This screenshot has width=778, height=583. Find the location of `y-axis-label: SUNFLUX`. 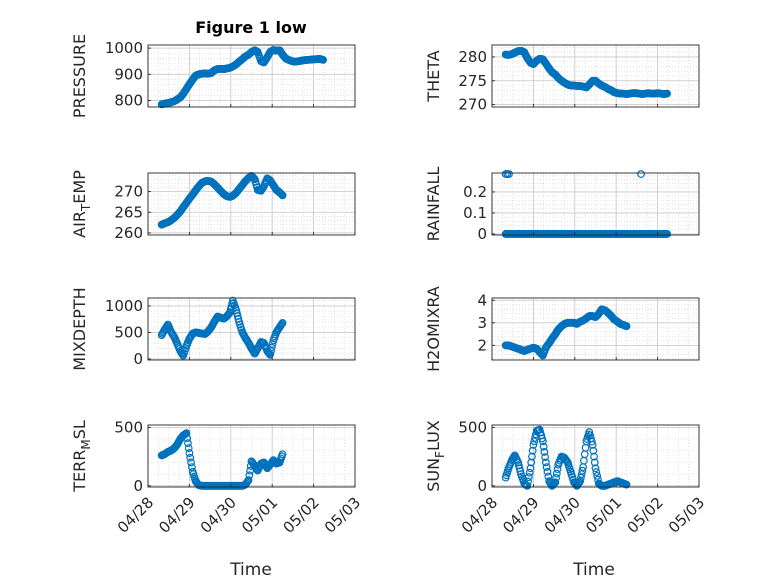

y-axis-label: SUNFLUX is located at coordinates (435, 456).